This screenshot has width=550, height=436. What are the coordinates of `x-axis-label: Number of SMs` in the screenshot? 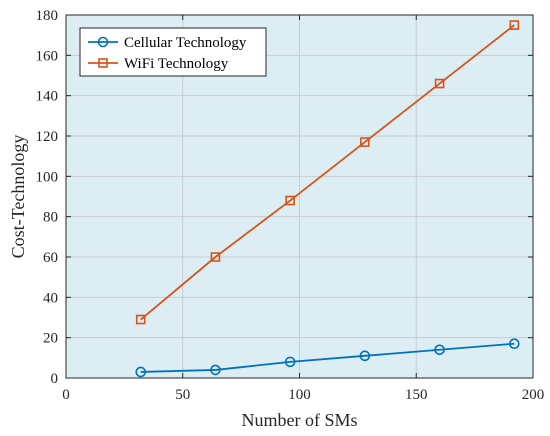 It's located at (300, 420).